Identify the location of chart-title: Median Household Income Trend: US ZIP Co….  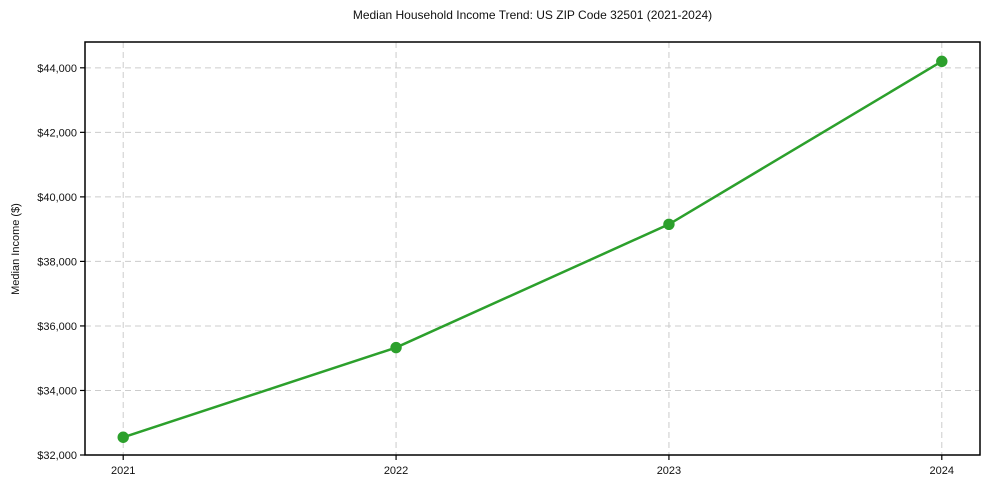
(532, 15).